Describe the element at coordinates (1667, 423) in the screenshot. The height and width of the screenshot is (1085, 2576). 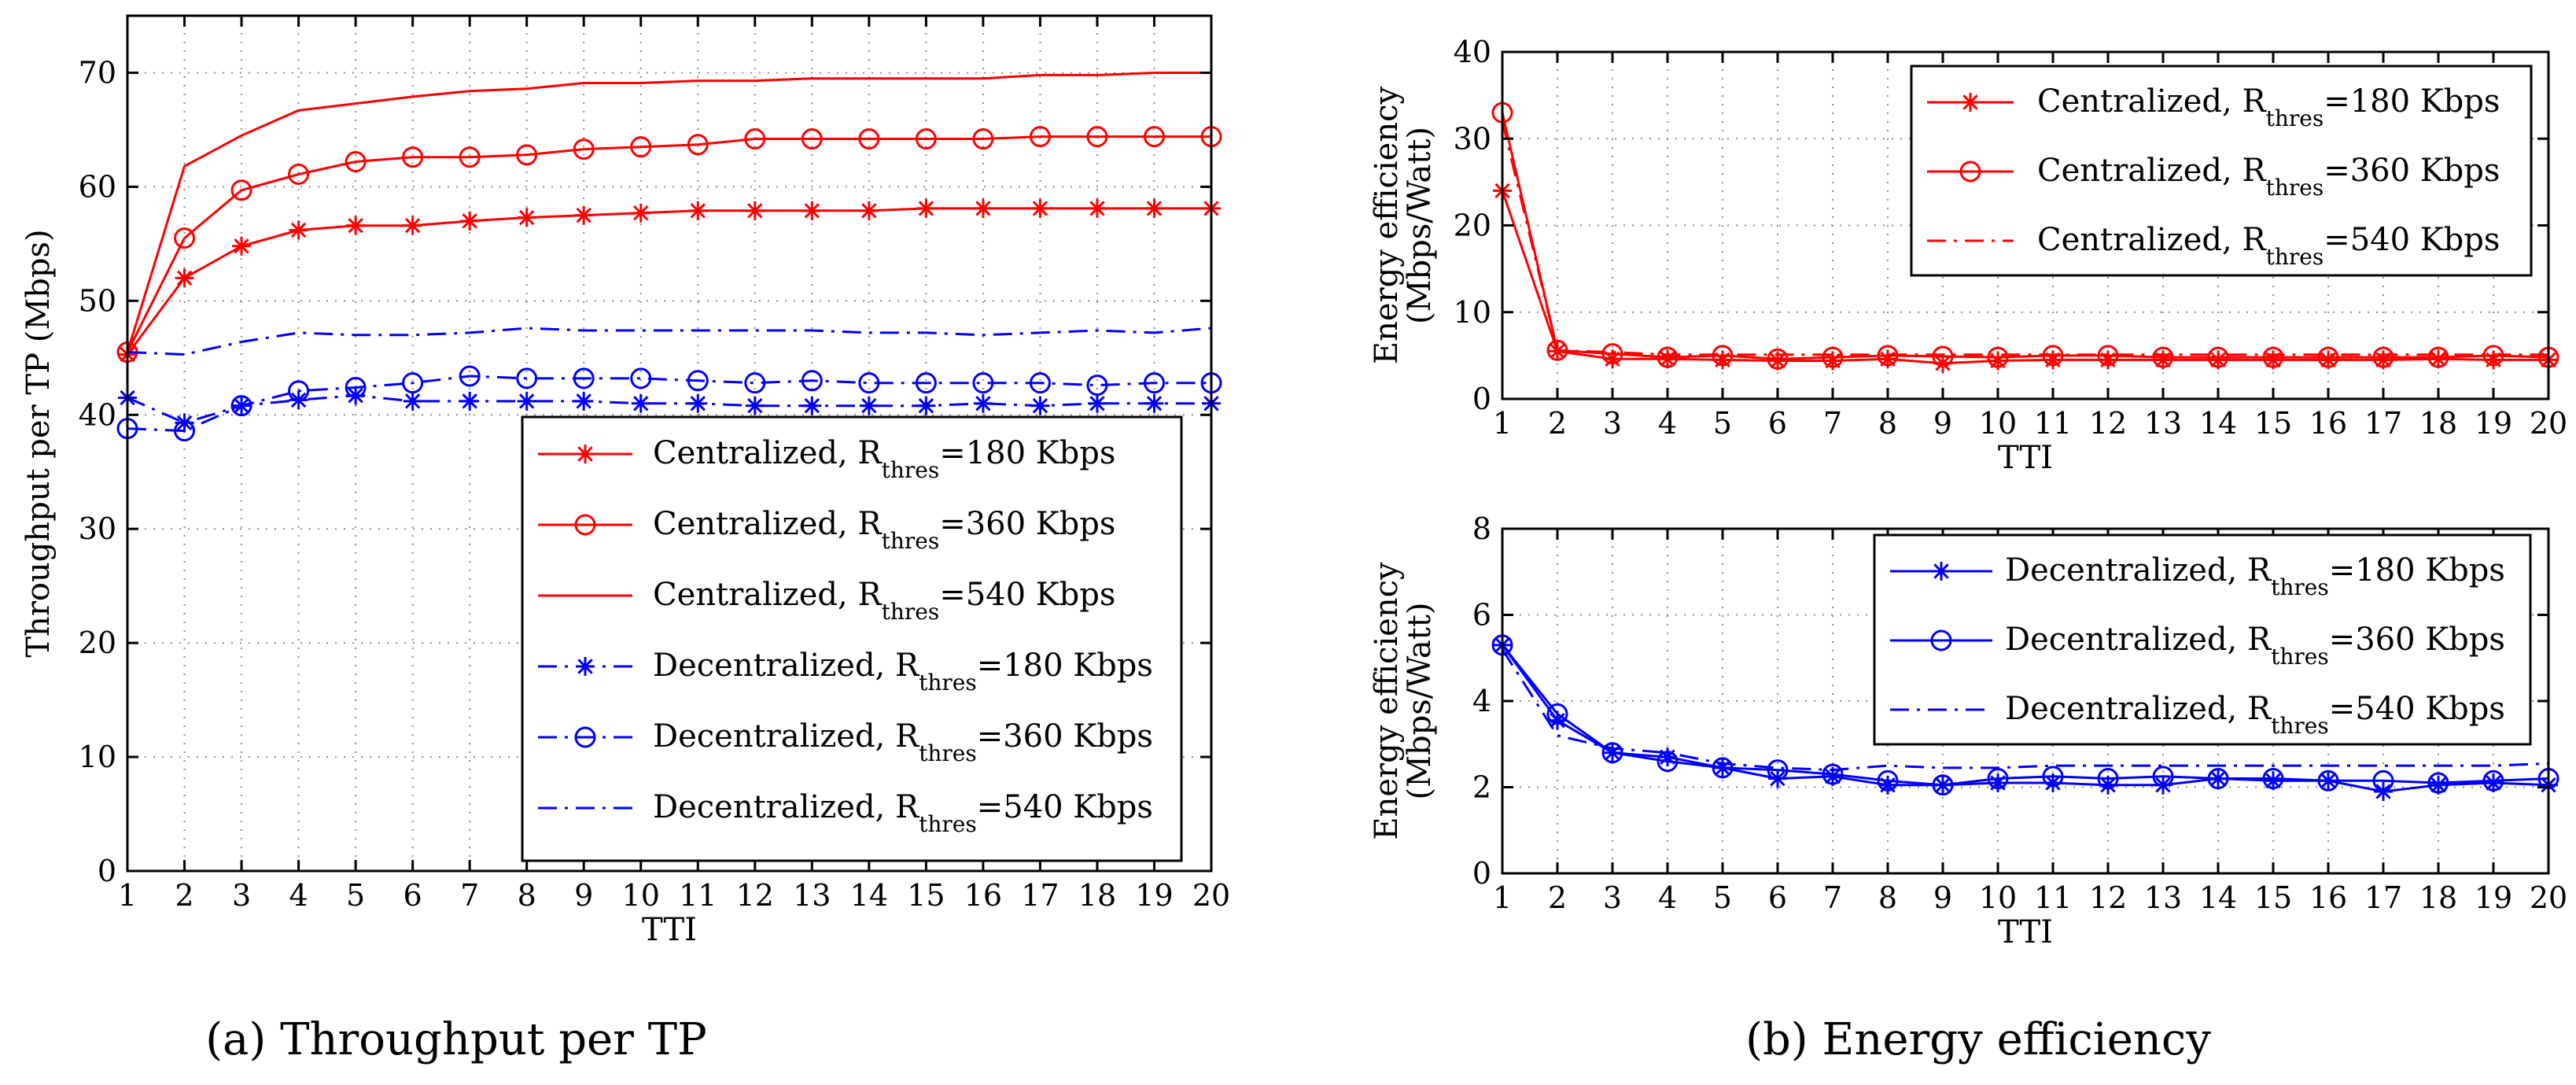
I see `x-tick-label: 4` at that location.